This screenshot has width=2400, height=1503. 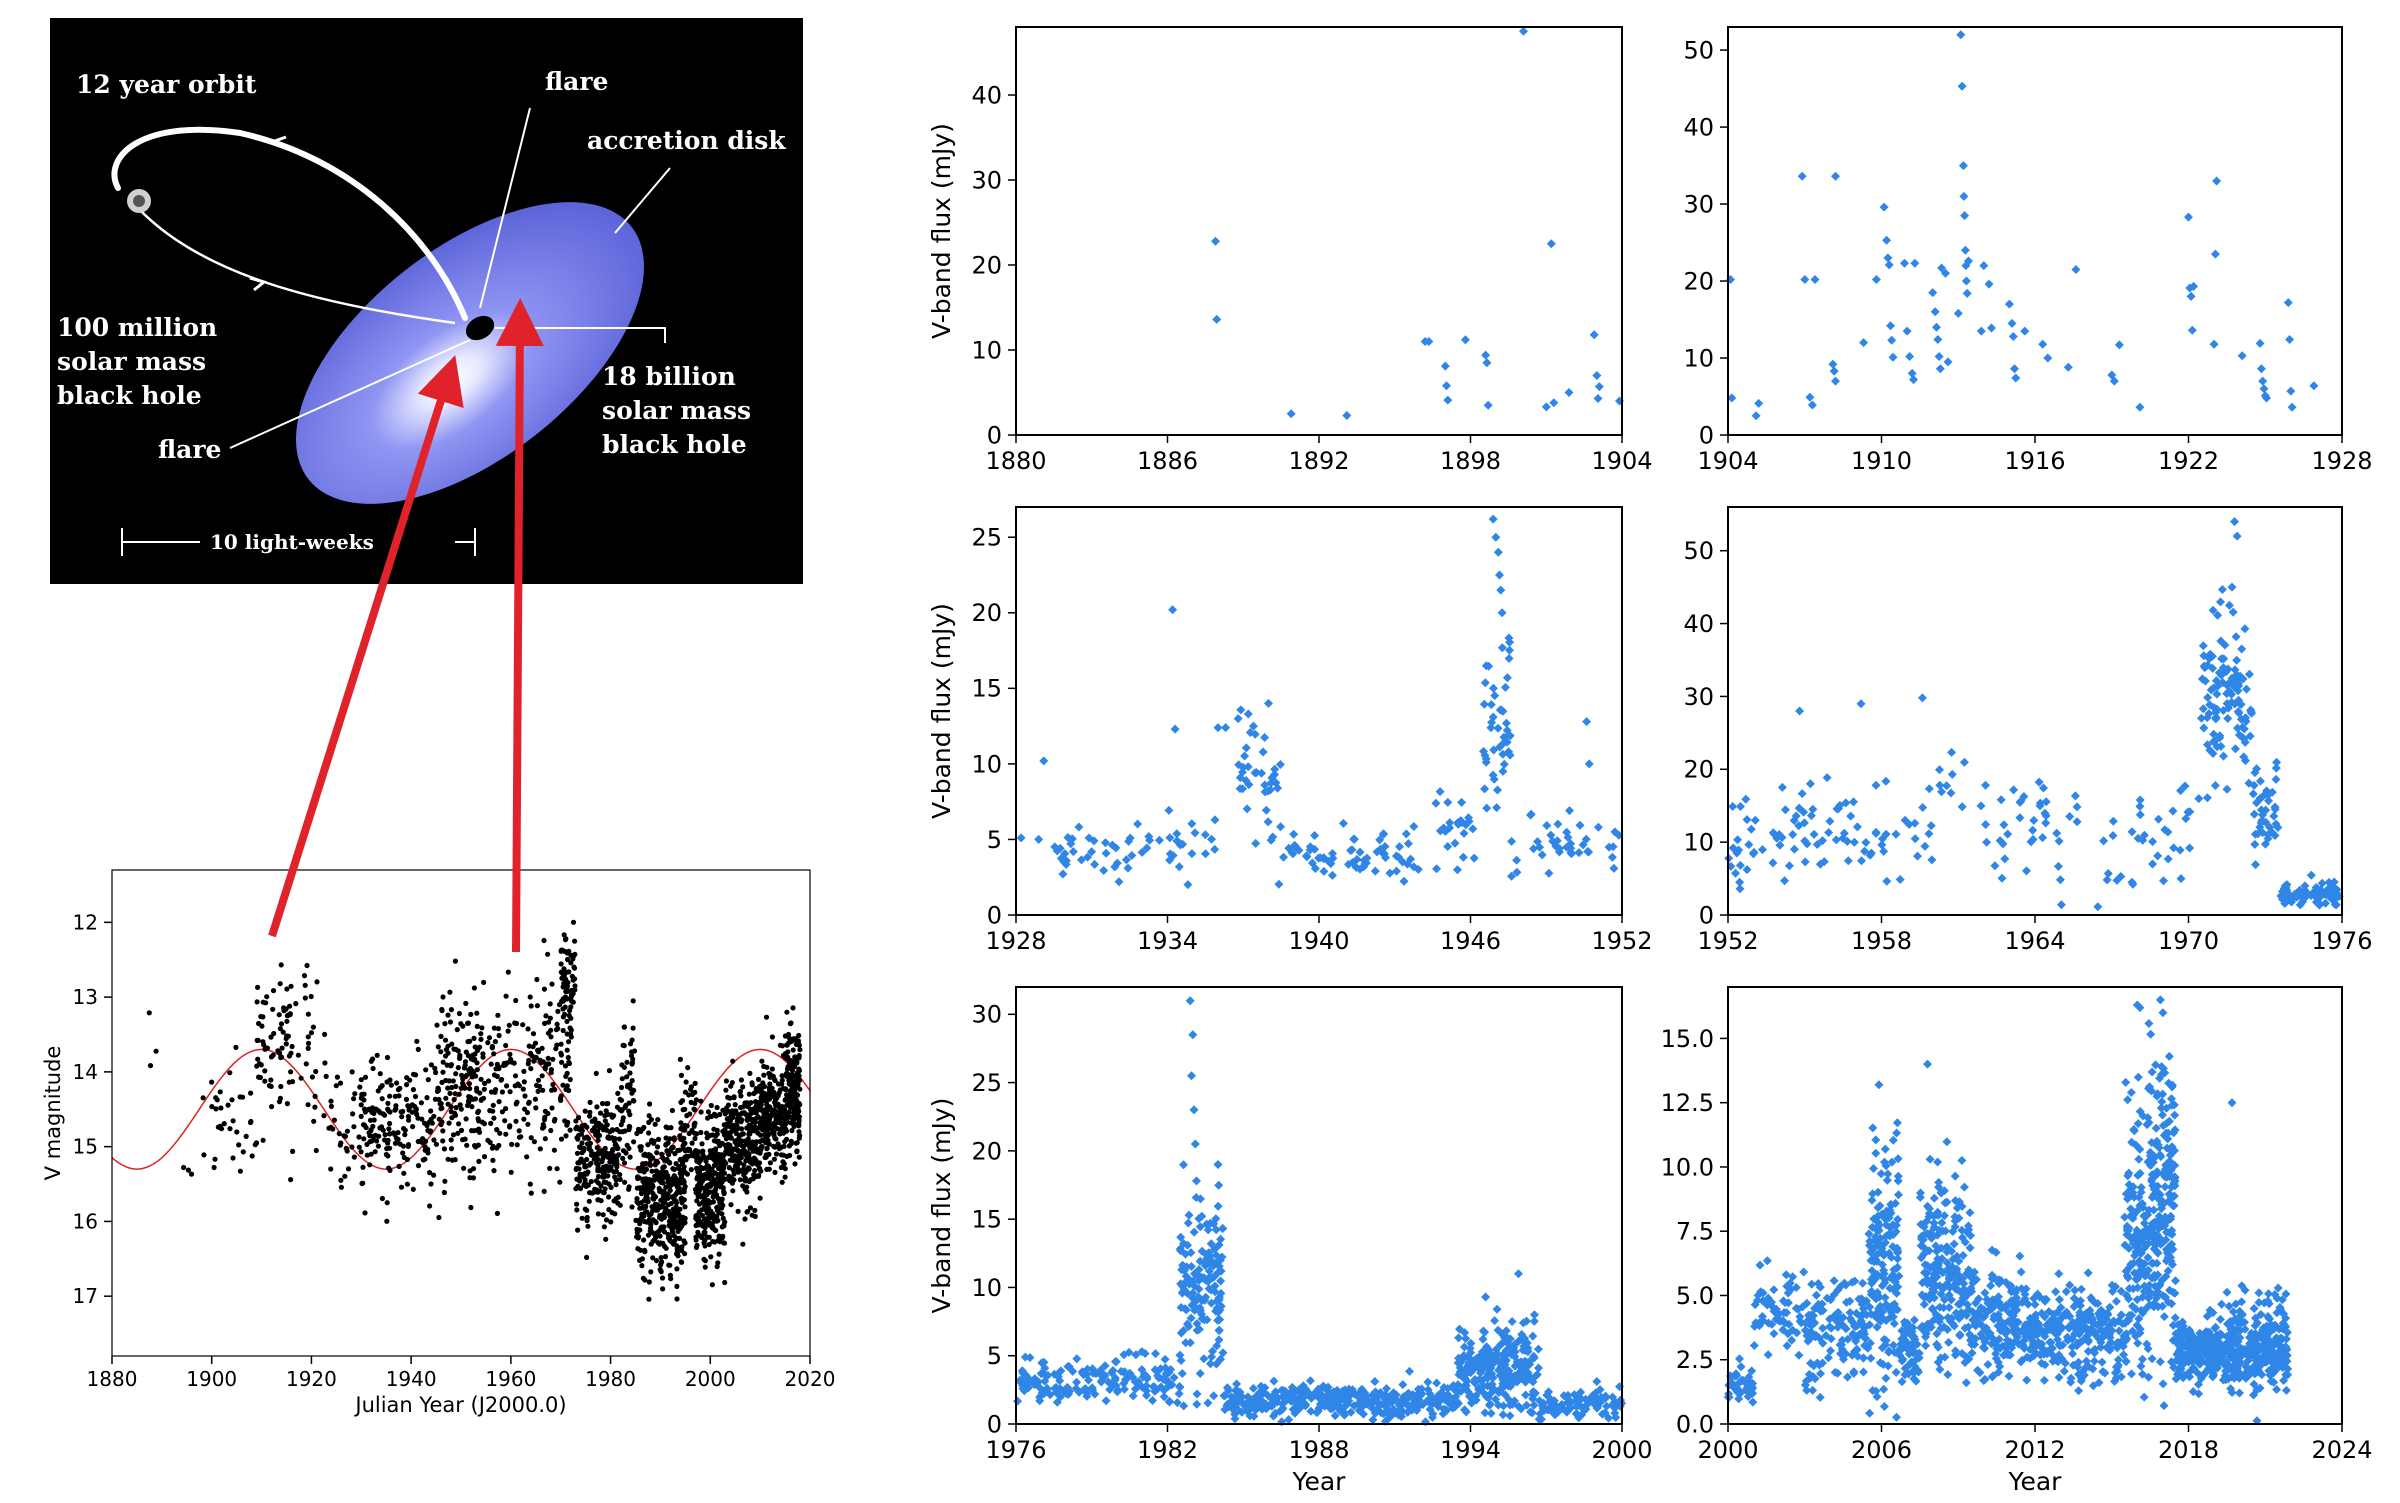 What do you see at coordinates (1698, 204) in the screenshot?
I see `y-tick-label: 30` at bounding box center [1698, 204].